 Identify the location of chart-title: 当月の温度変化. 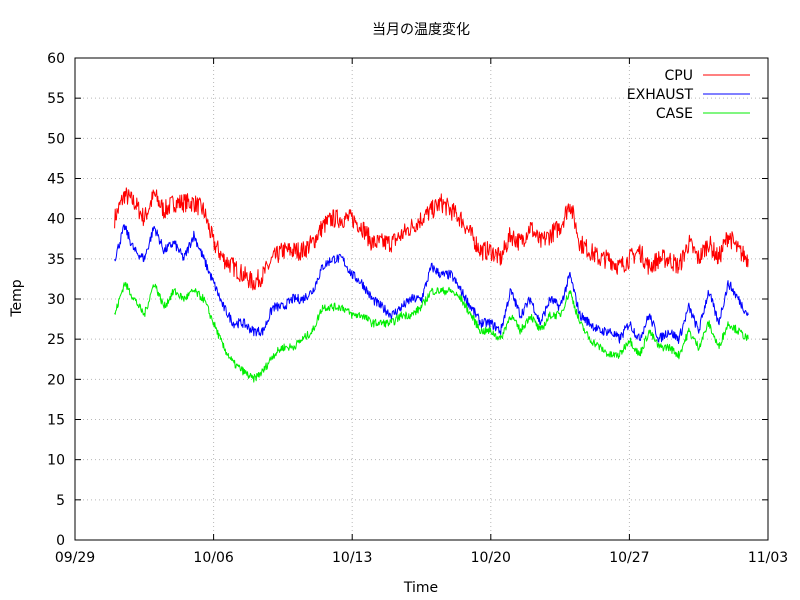
(421, 29).